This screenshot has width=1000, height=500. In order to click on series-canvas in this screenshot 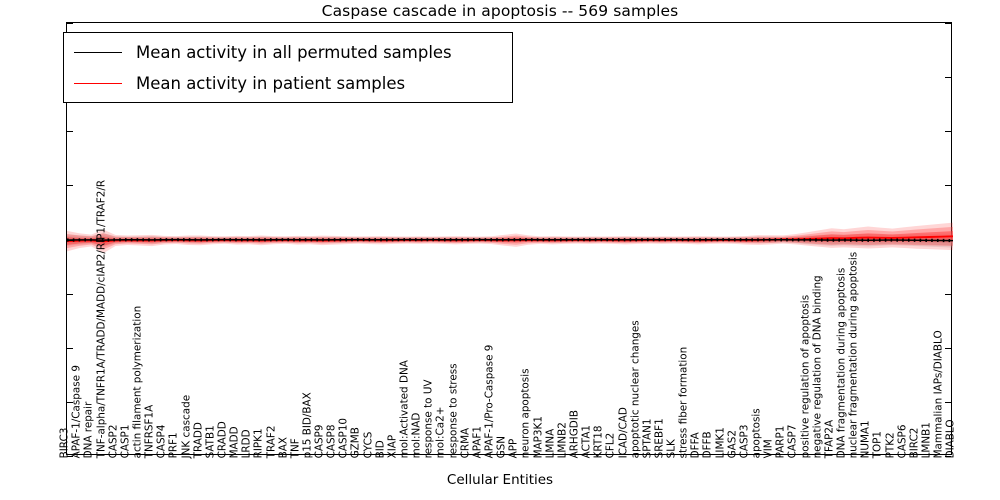, I will do `click(510, 238)`.